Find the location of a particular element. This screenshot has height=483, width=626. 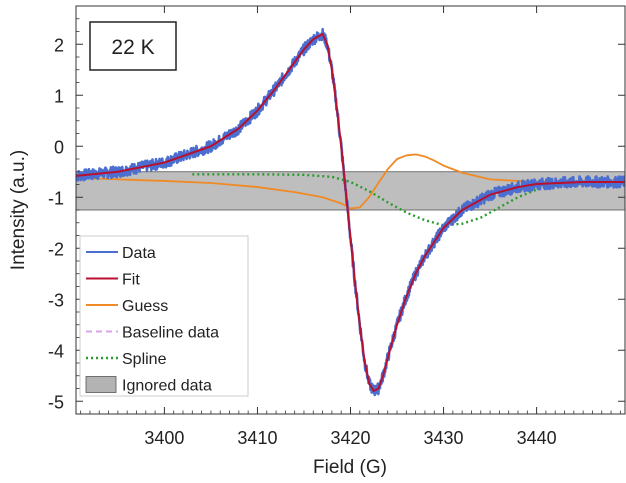

series-spline is located at coordinates (408, 200).